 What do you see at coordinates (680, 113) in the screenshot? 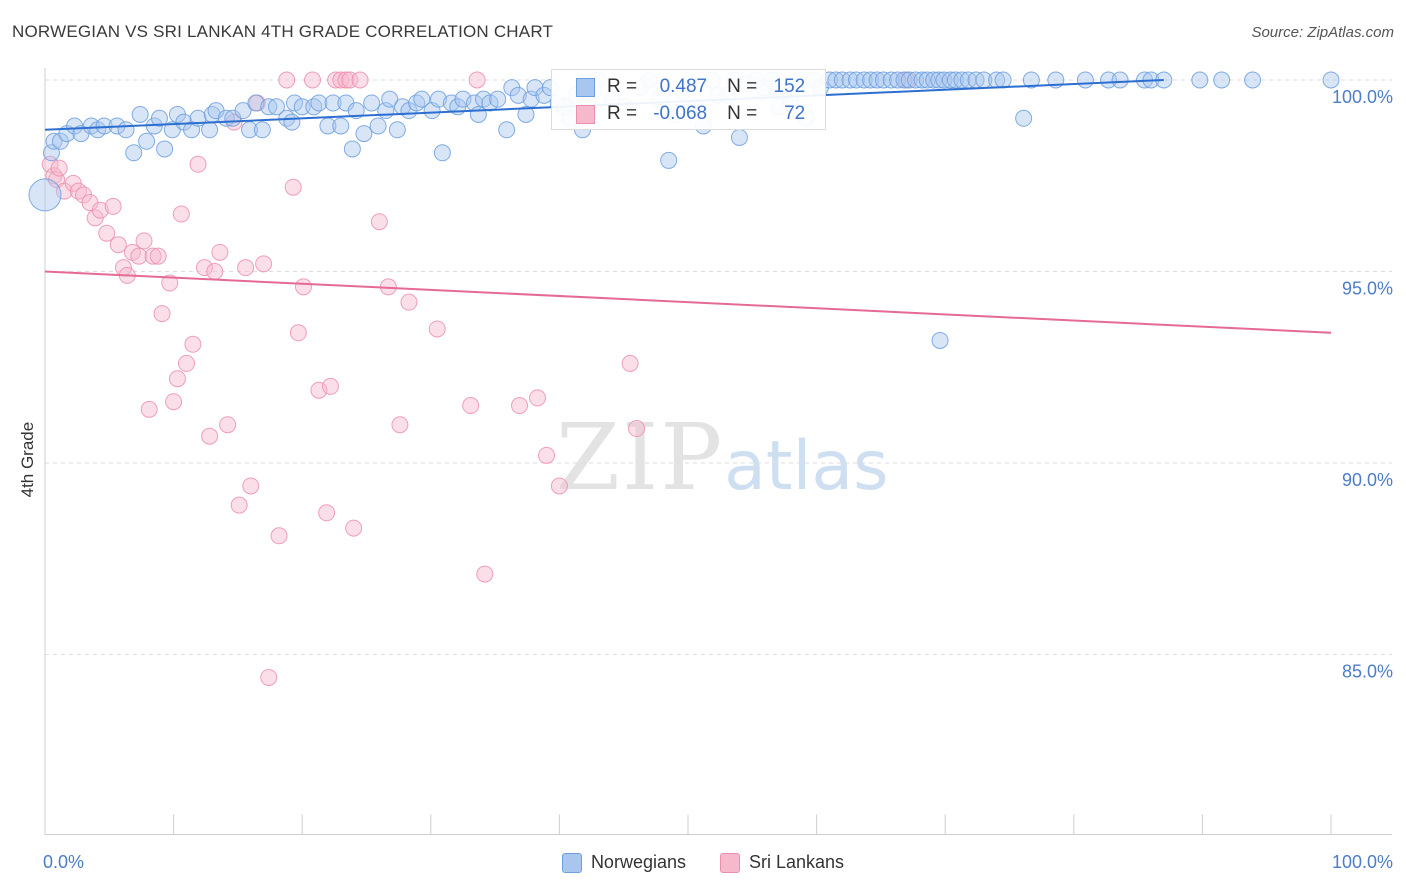
I see `r-value: -0.068` at bounding box center [680, 113].